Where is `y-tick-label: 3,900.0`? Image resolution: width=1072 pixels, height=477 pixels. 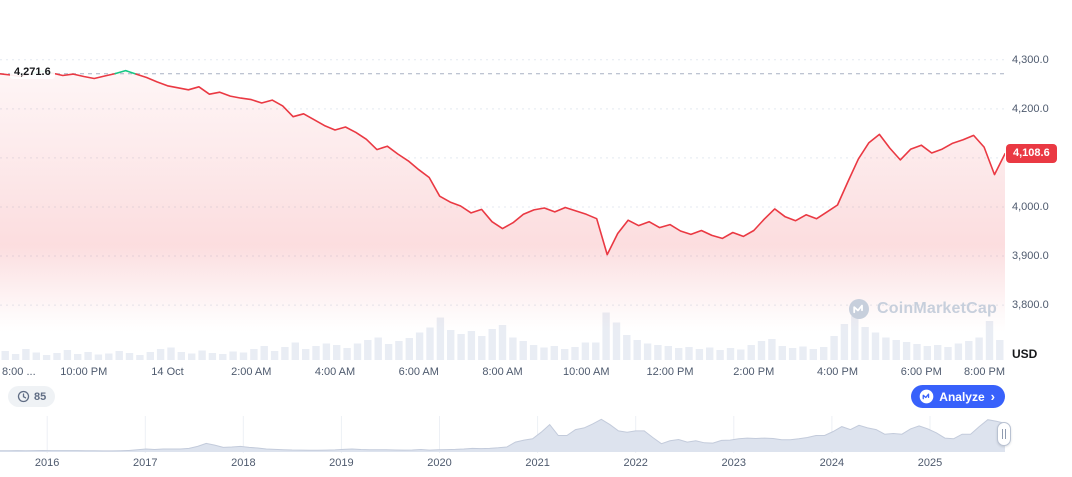 y-tick-label: 3,900.0 is located at coordinates (1030, 256).